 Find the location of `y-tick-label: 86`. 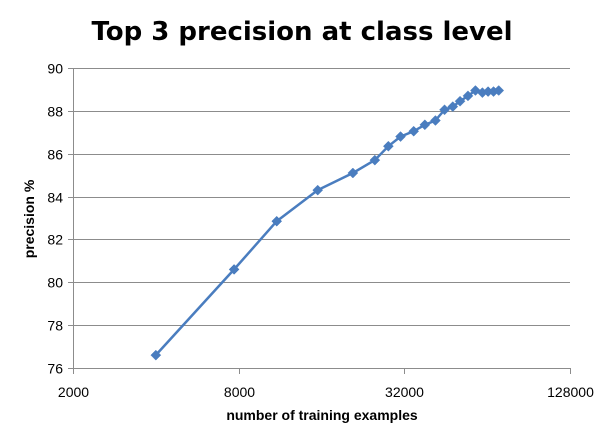

y-tick-label: 86 is located at coordinates (55, 155).